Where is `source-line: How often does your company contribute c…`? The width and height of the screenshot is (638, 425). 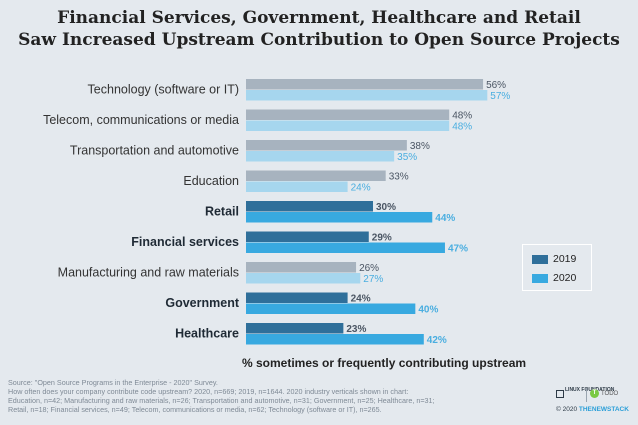
source-line: How often does your company contribute c… is located at coordinates (208, 391).